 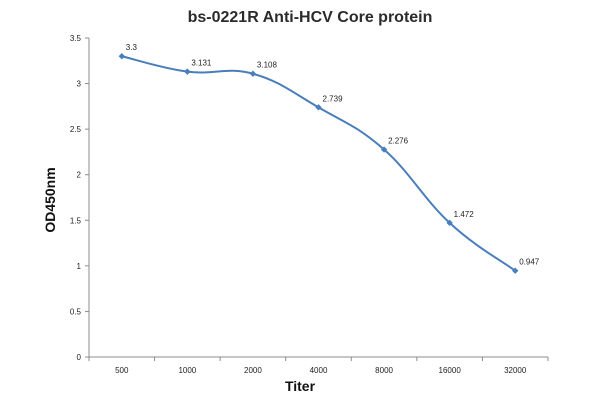 What do you see at coordinates (384, 370) in the screenshot?
I see `x-tick-label: 8000` at bounding box center [384, 370].